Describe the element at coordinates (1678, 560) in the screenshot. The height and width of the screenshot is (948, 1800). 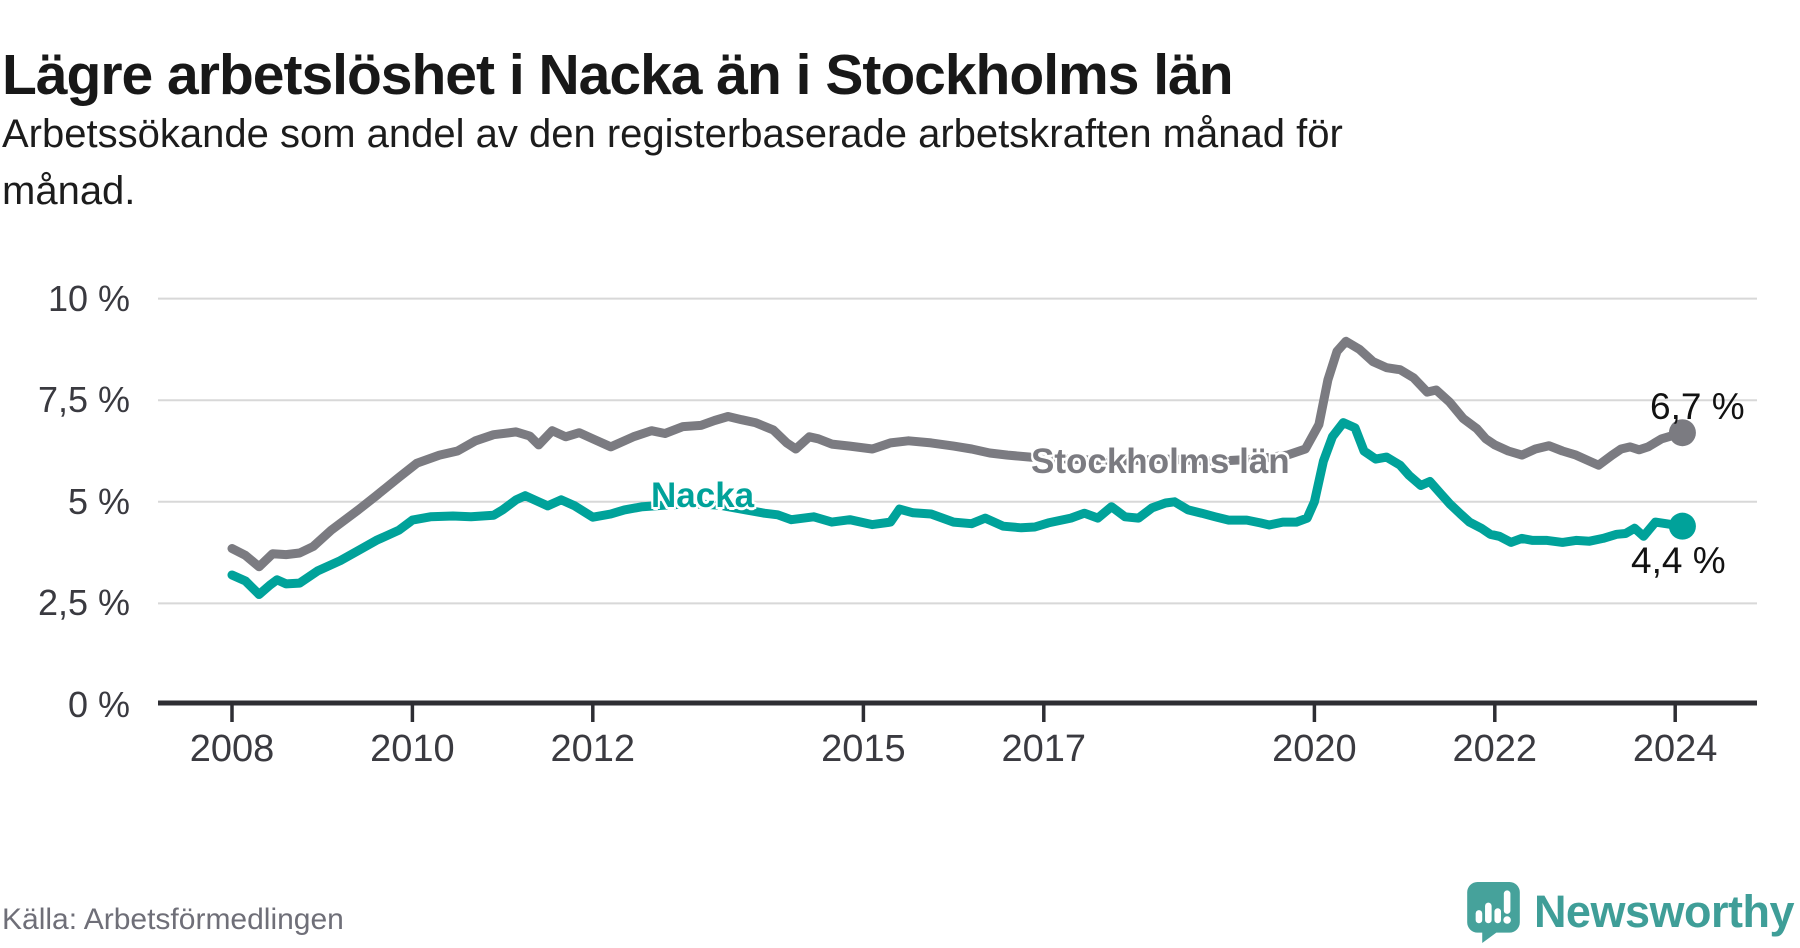
I see `end-value-label-nacka: 4,4 %` at that location.